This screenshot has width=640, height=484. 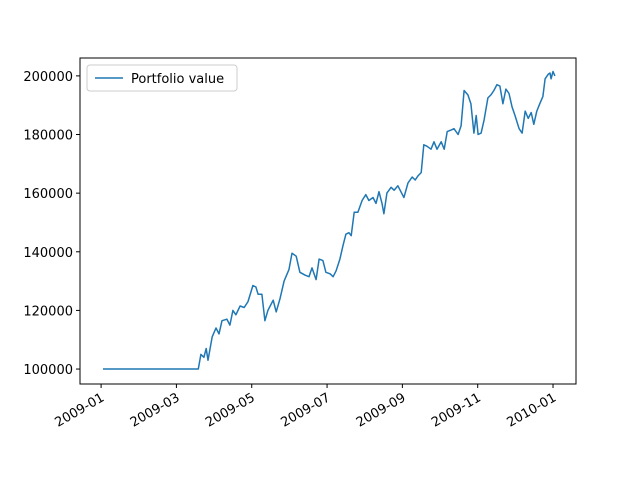 I want to click on y-tick-label: 100000, so click(x=48, y=370).